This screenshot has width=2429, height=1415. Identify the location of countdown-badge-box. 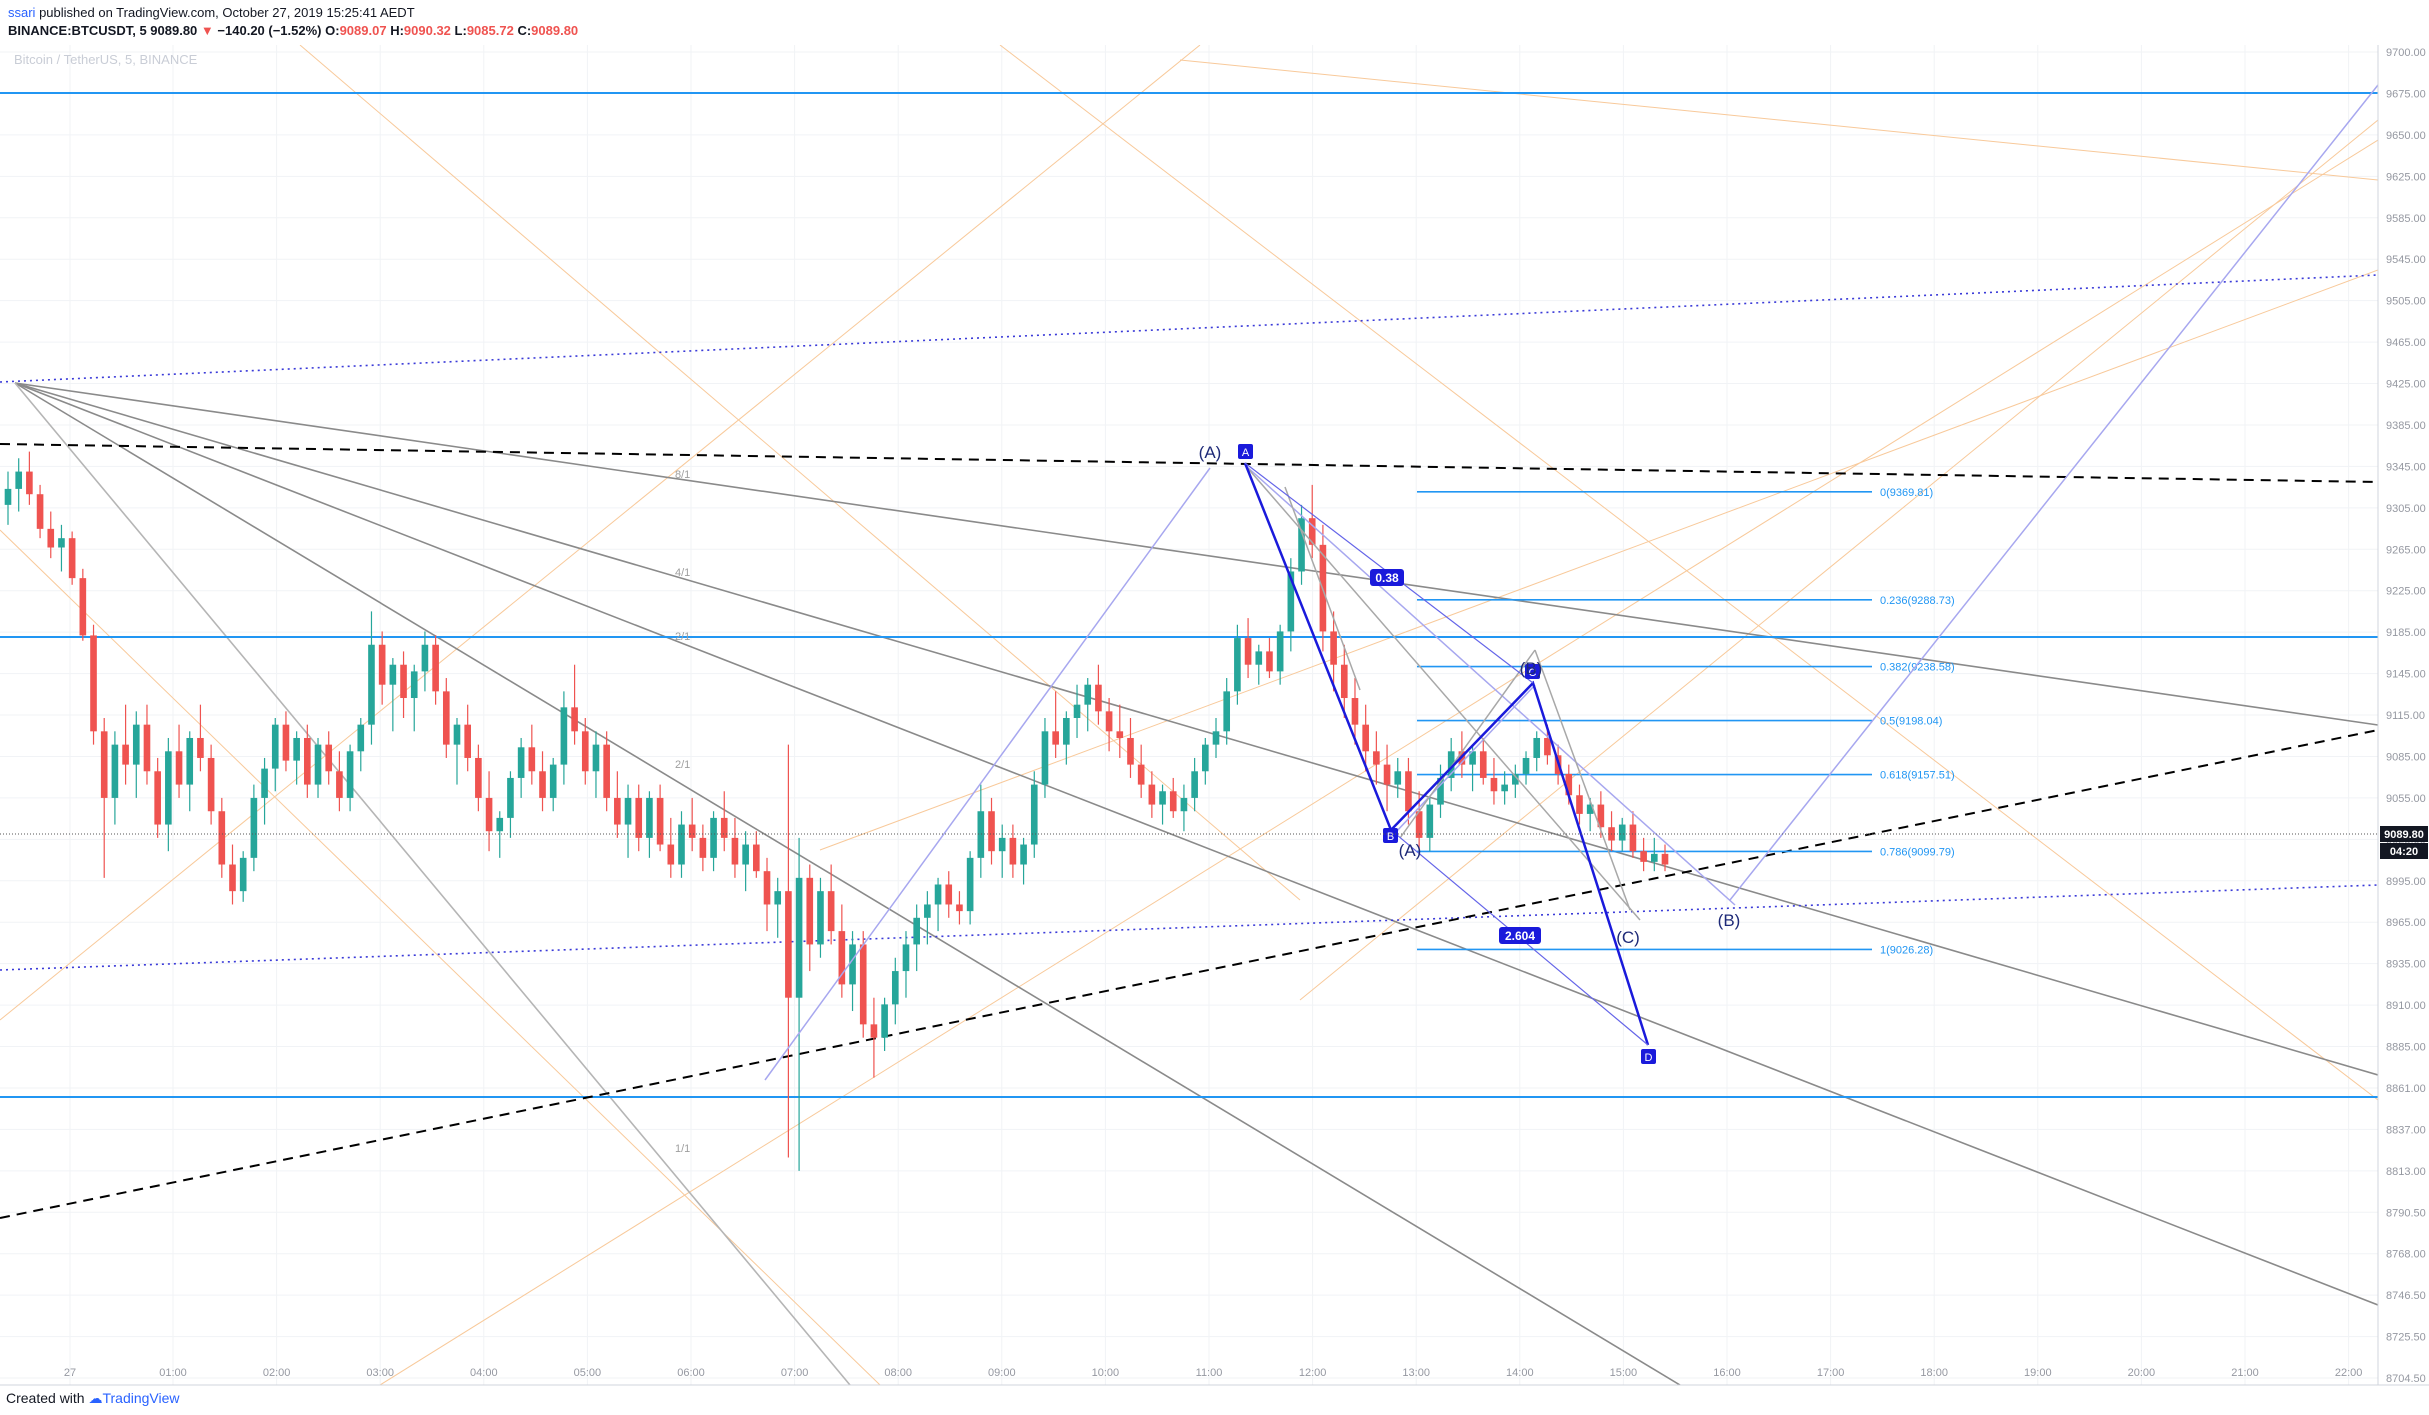
(2404, 851).